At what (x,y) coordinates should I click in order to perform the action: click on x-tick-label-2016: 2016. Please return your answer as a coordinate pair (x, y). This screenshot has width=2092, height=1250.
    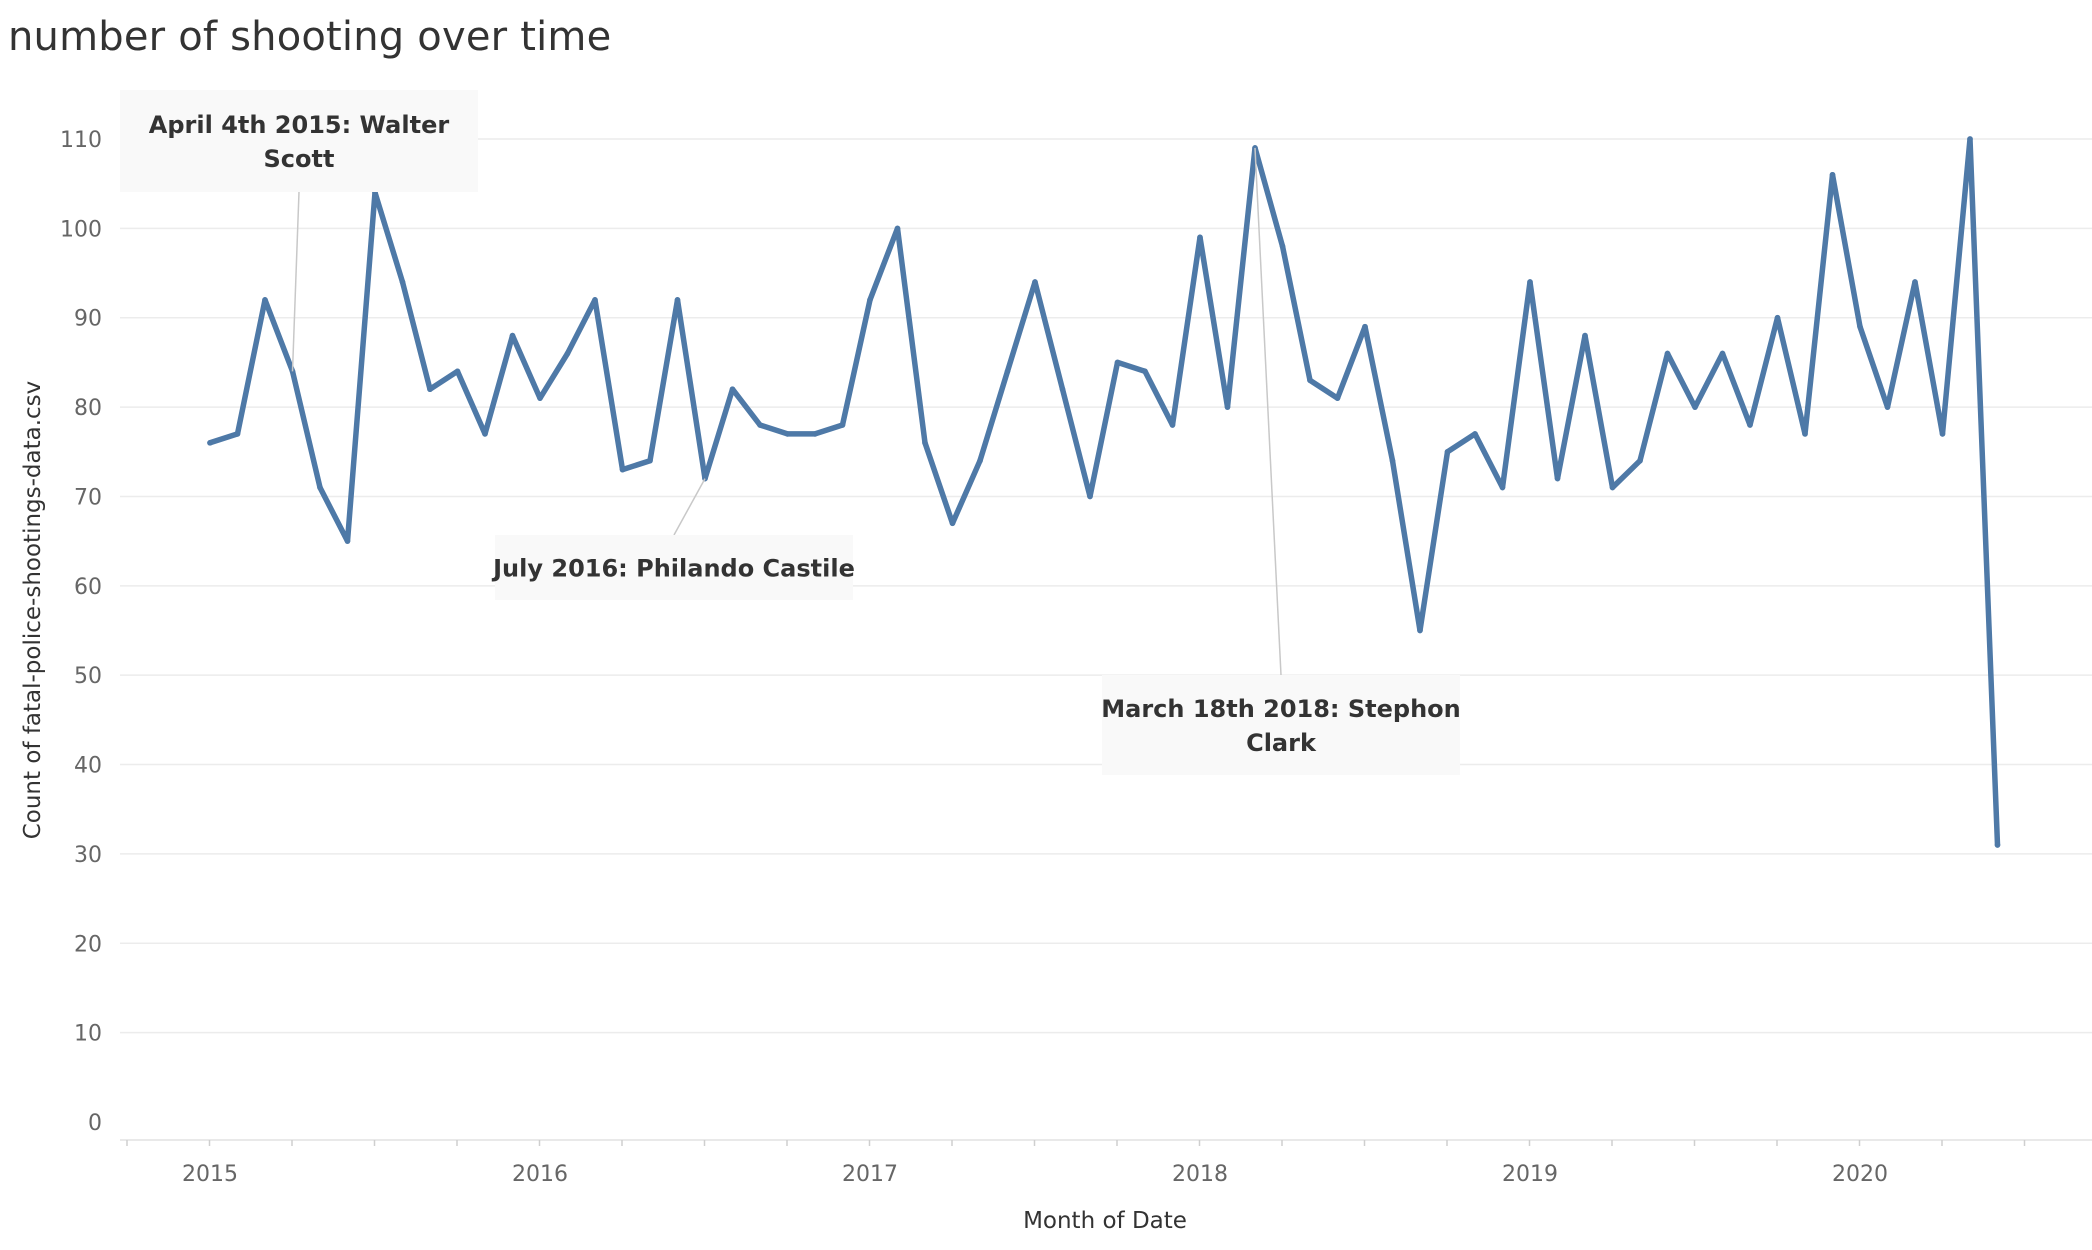
    Looking at the image, I should click on (540, 1174).